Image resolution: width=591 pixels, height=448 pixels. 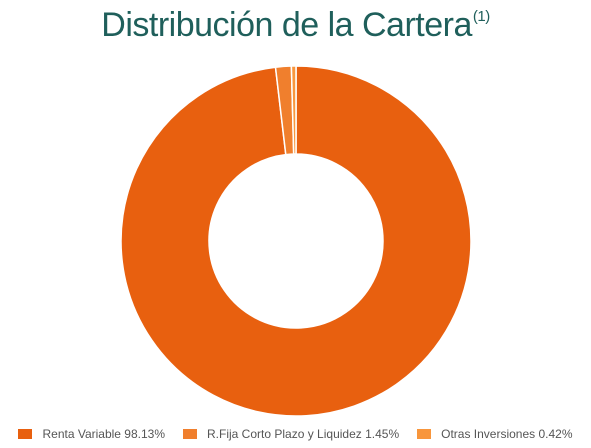 What do you see at coordinates (303, 434) in the screenshot?
I see `legend-label-renta-fija: R.Fija Corto Plazo y Liquidez 1.45%` at bounding box center [303, 434].